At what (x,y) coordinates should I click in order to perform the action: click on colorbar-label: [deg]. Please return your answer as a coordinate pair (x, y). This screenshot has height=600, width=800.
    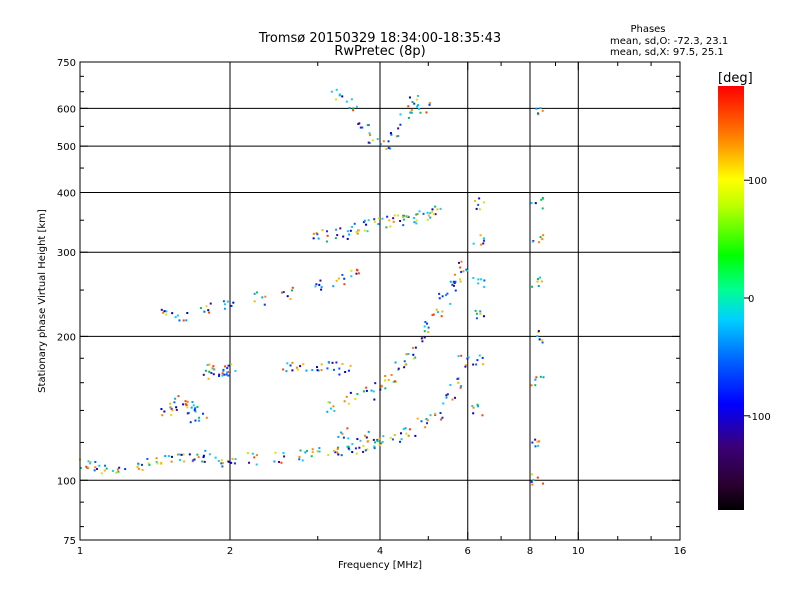
    Looking at the image, I should click on (735, 78).